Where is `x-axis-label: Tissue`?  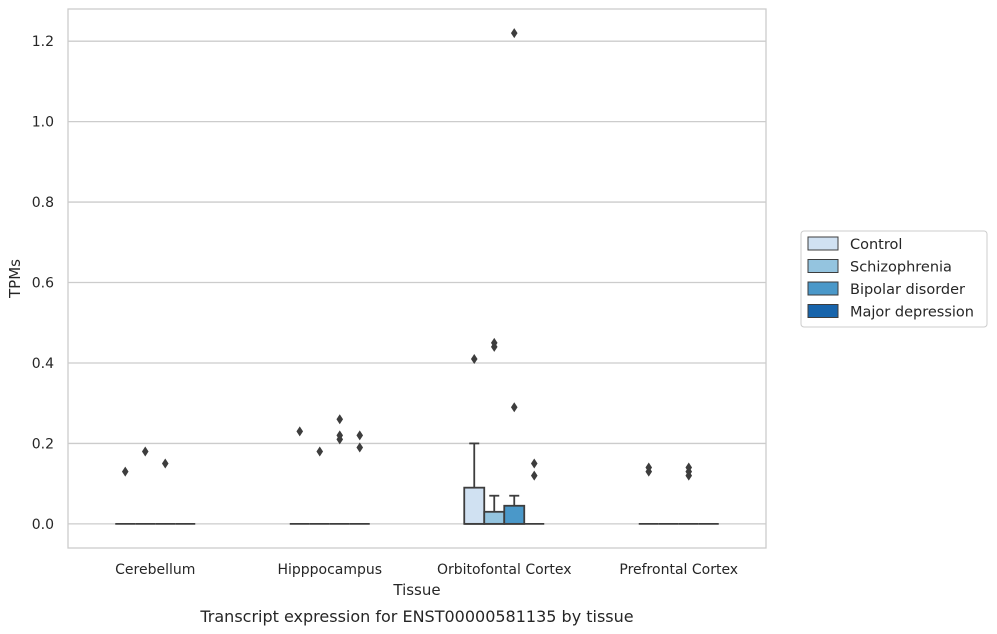 x-axis-label: Tissue is located at coordinates (416, 590).